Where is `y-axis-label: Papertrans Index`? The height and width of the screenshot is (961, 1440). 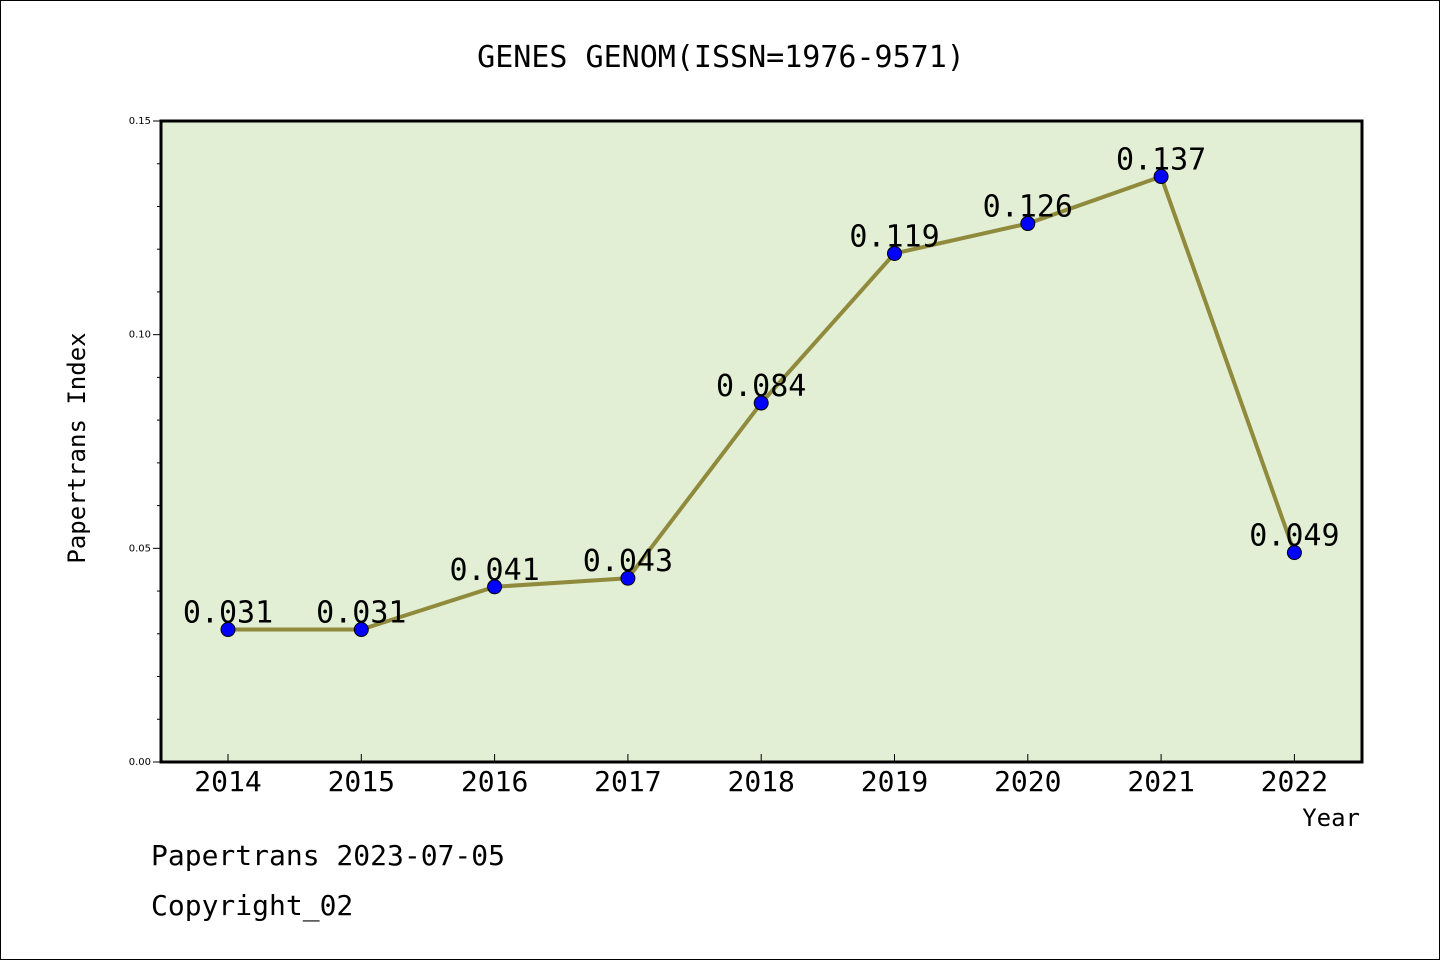
y-axis-label: Papertrans Index is located at coordinates (77, 447).